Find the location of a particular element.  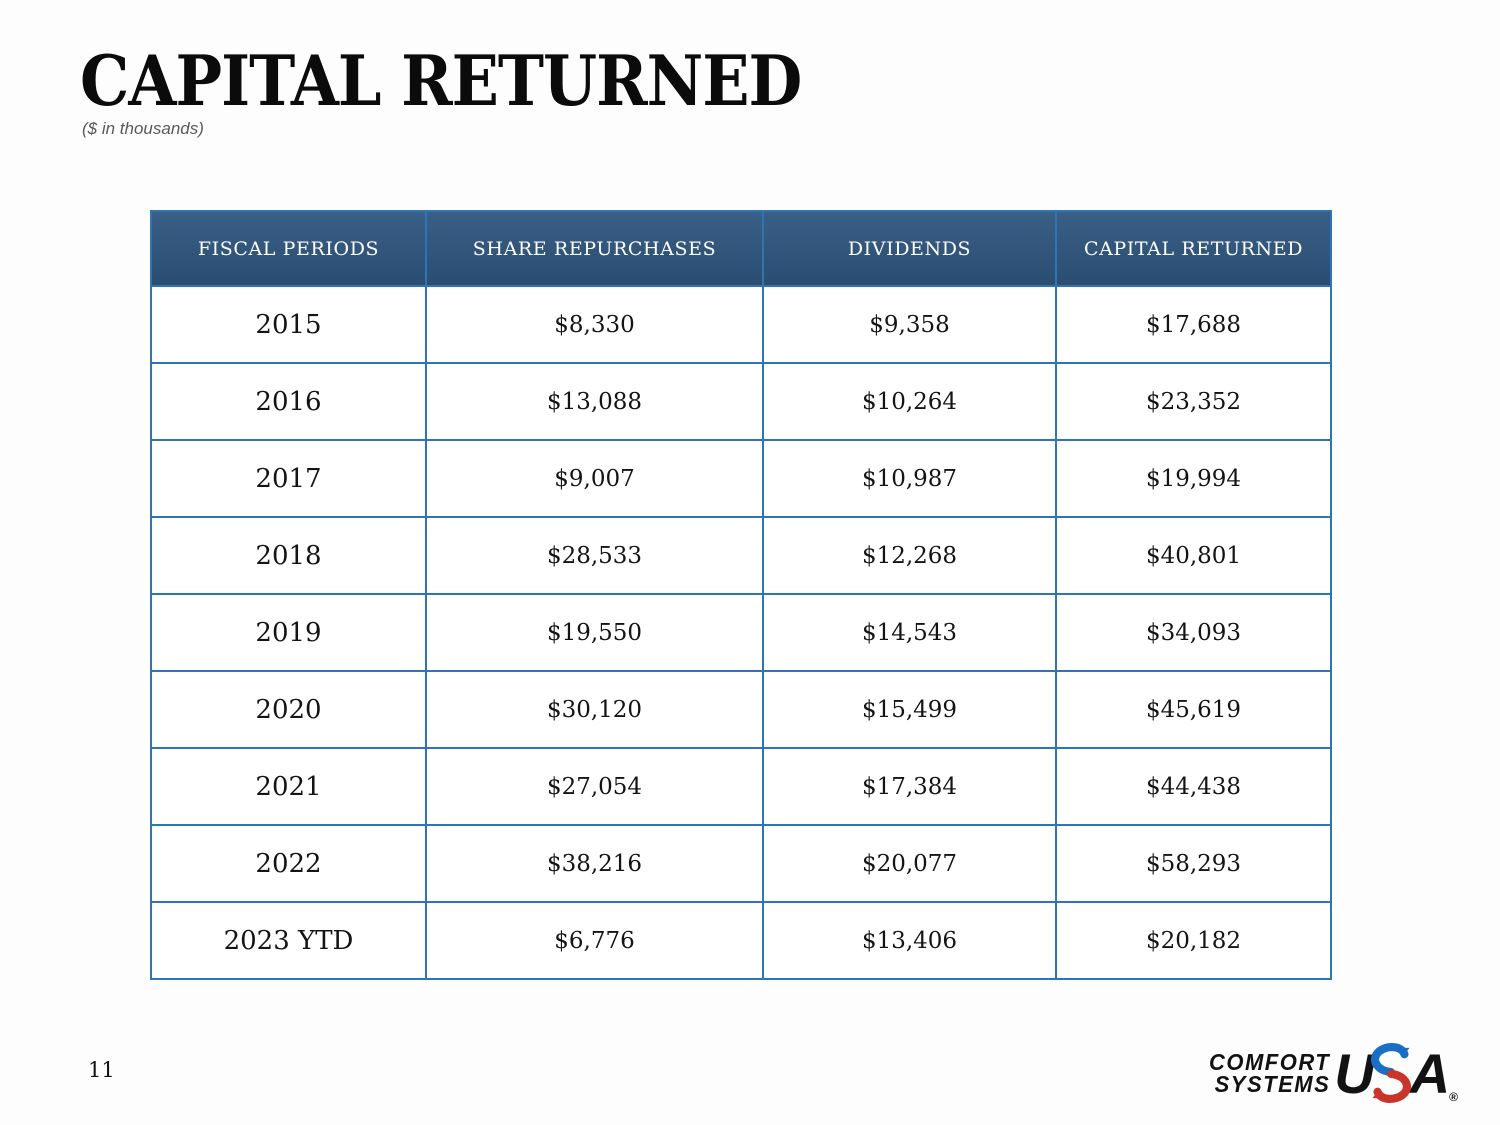

capital-returned-cell: $40,801 is located at coordinates (1193, 555).